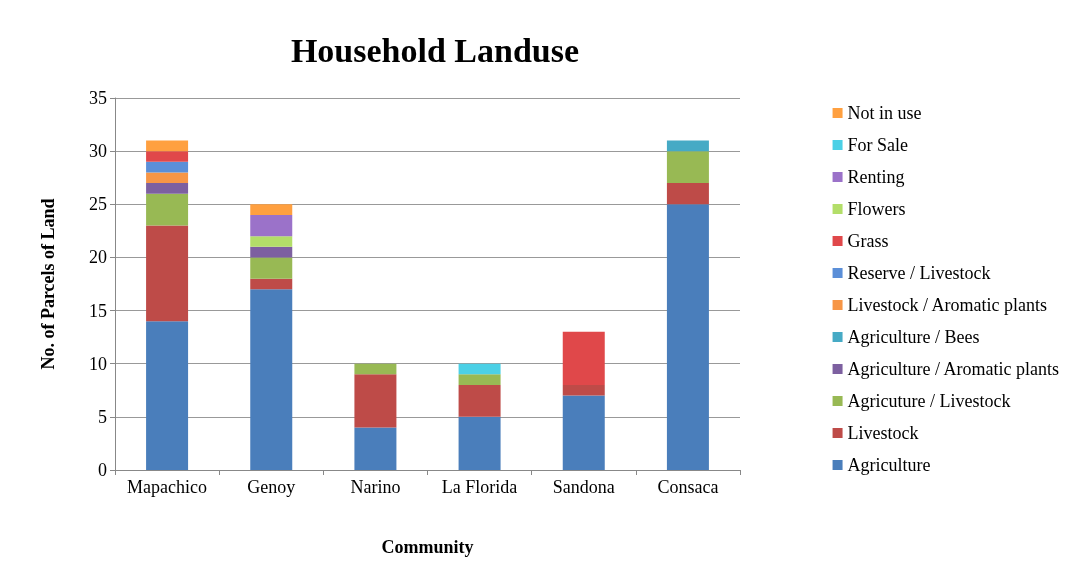 Image resolution: width=1075 pixels, height=578 pixels. Describe the element at coordinates (868, 241) in the screenshot. I see `legend-label: Grass` at that location.